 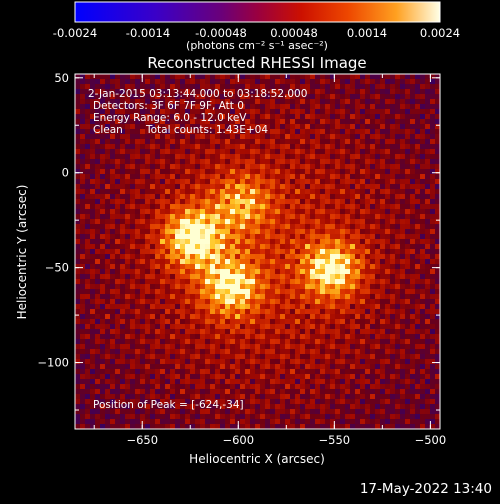 What do you see at coordinates (75, 33) in the screenshot?
I see `colorbar-tick-label: -0.0024` at bounding box center [75, 33].